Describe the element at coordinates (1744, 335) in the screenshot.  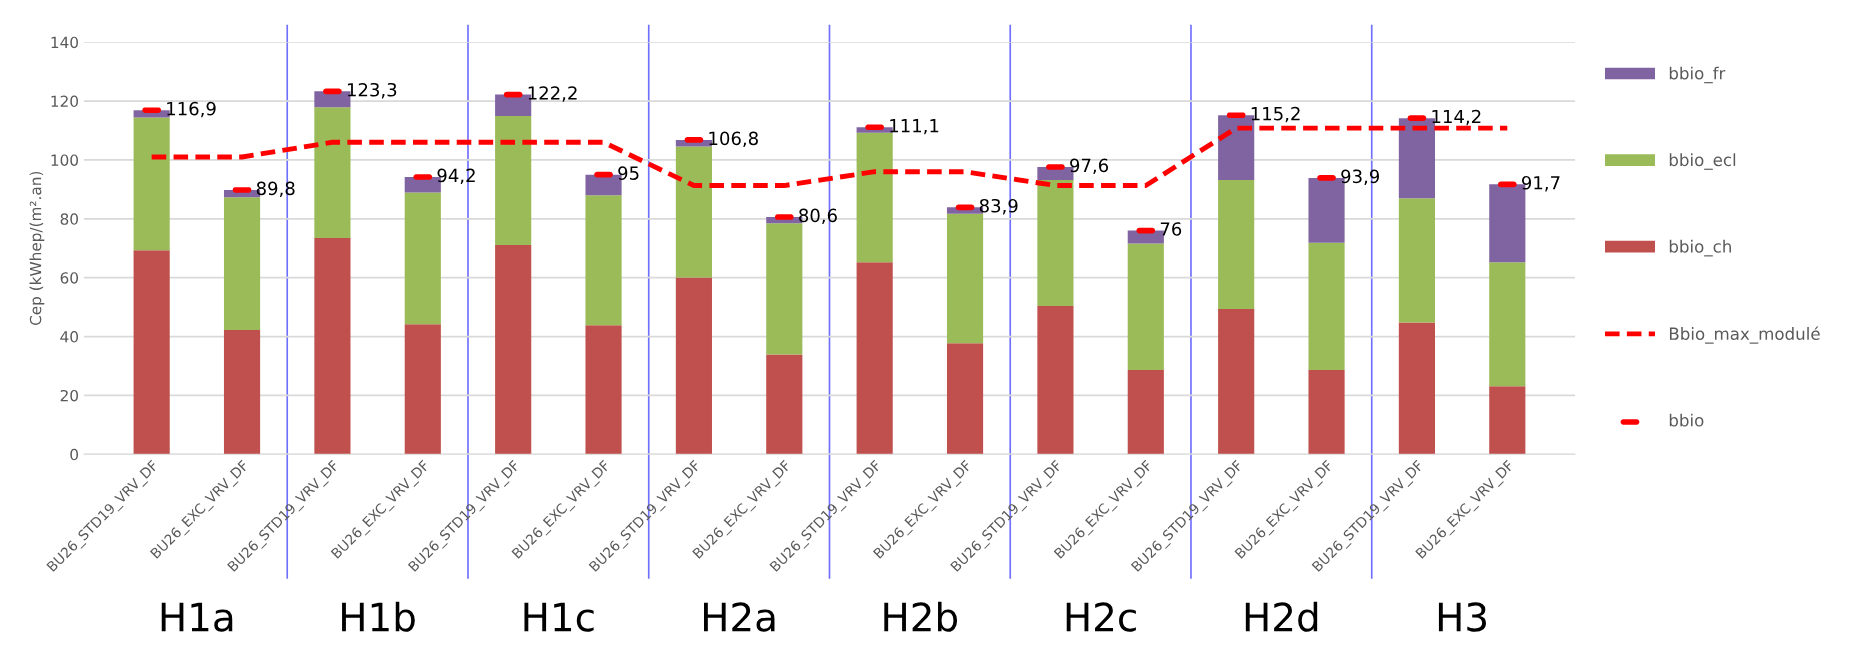
I see `legend-label: Bbio_max_modulé` at that location.